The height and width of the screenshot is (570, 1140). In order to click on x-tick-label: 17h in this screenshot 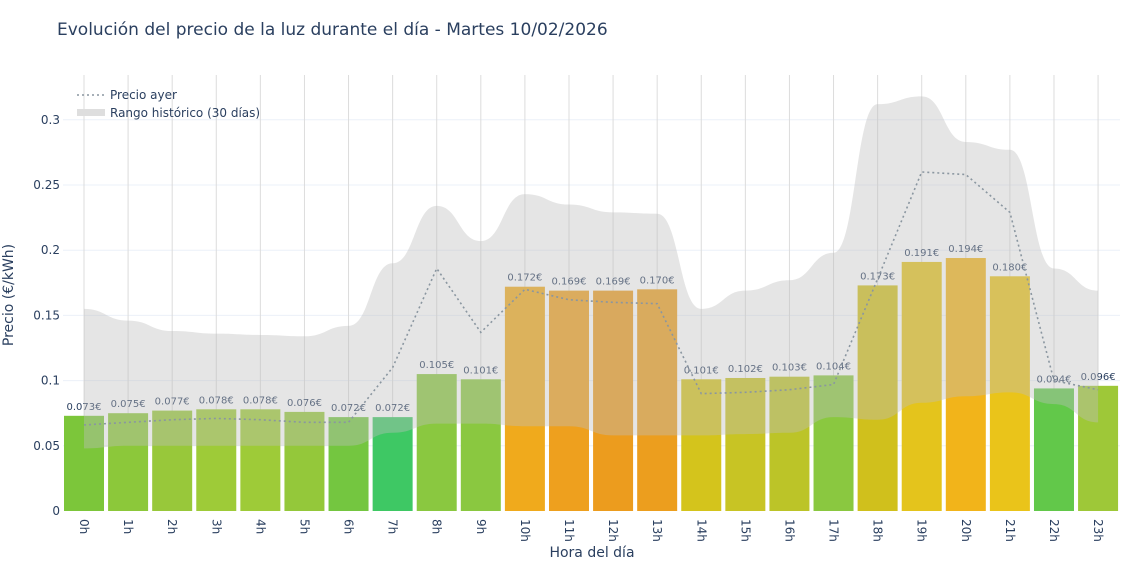, I will do `click(834, 530)`.